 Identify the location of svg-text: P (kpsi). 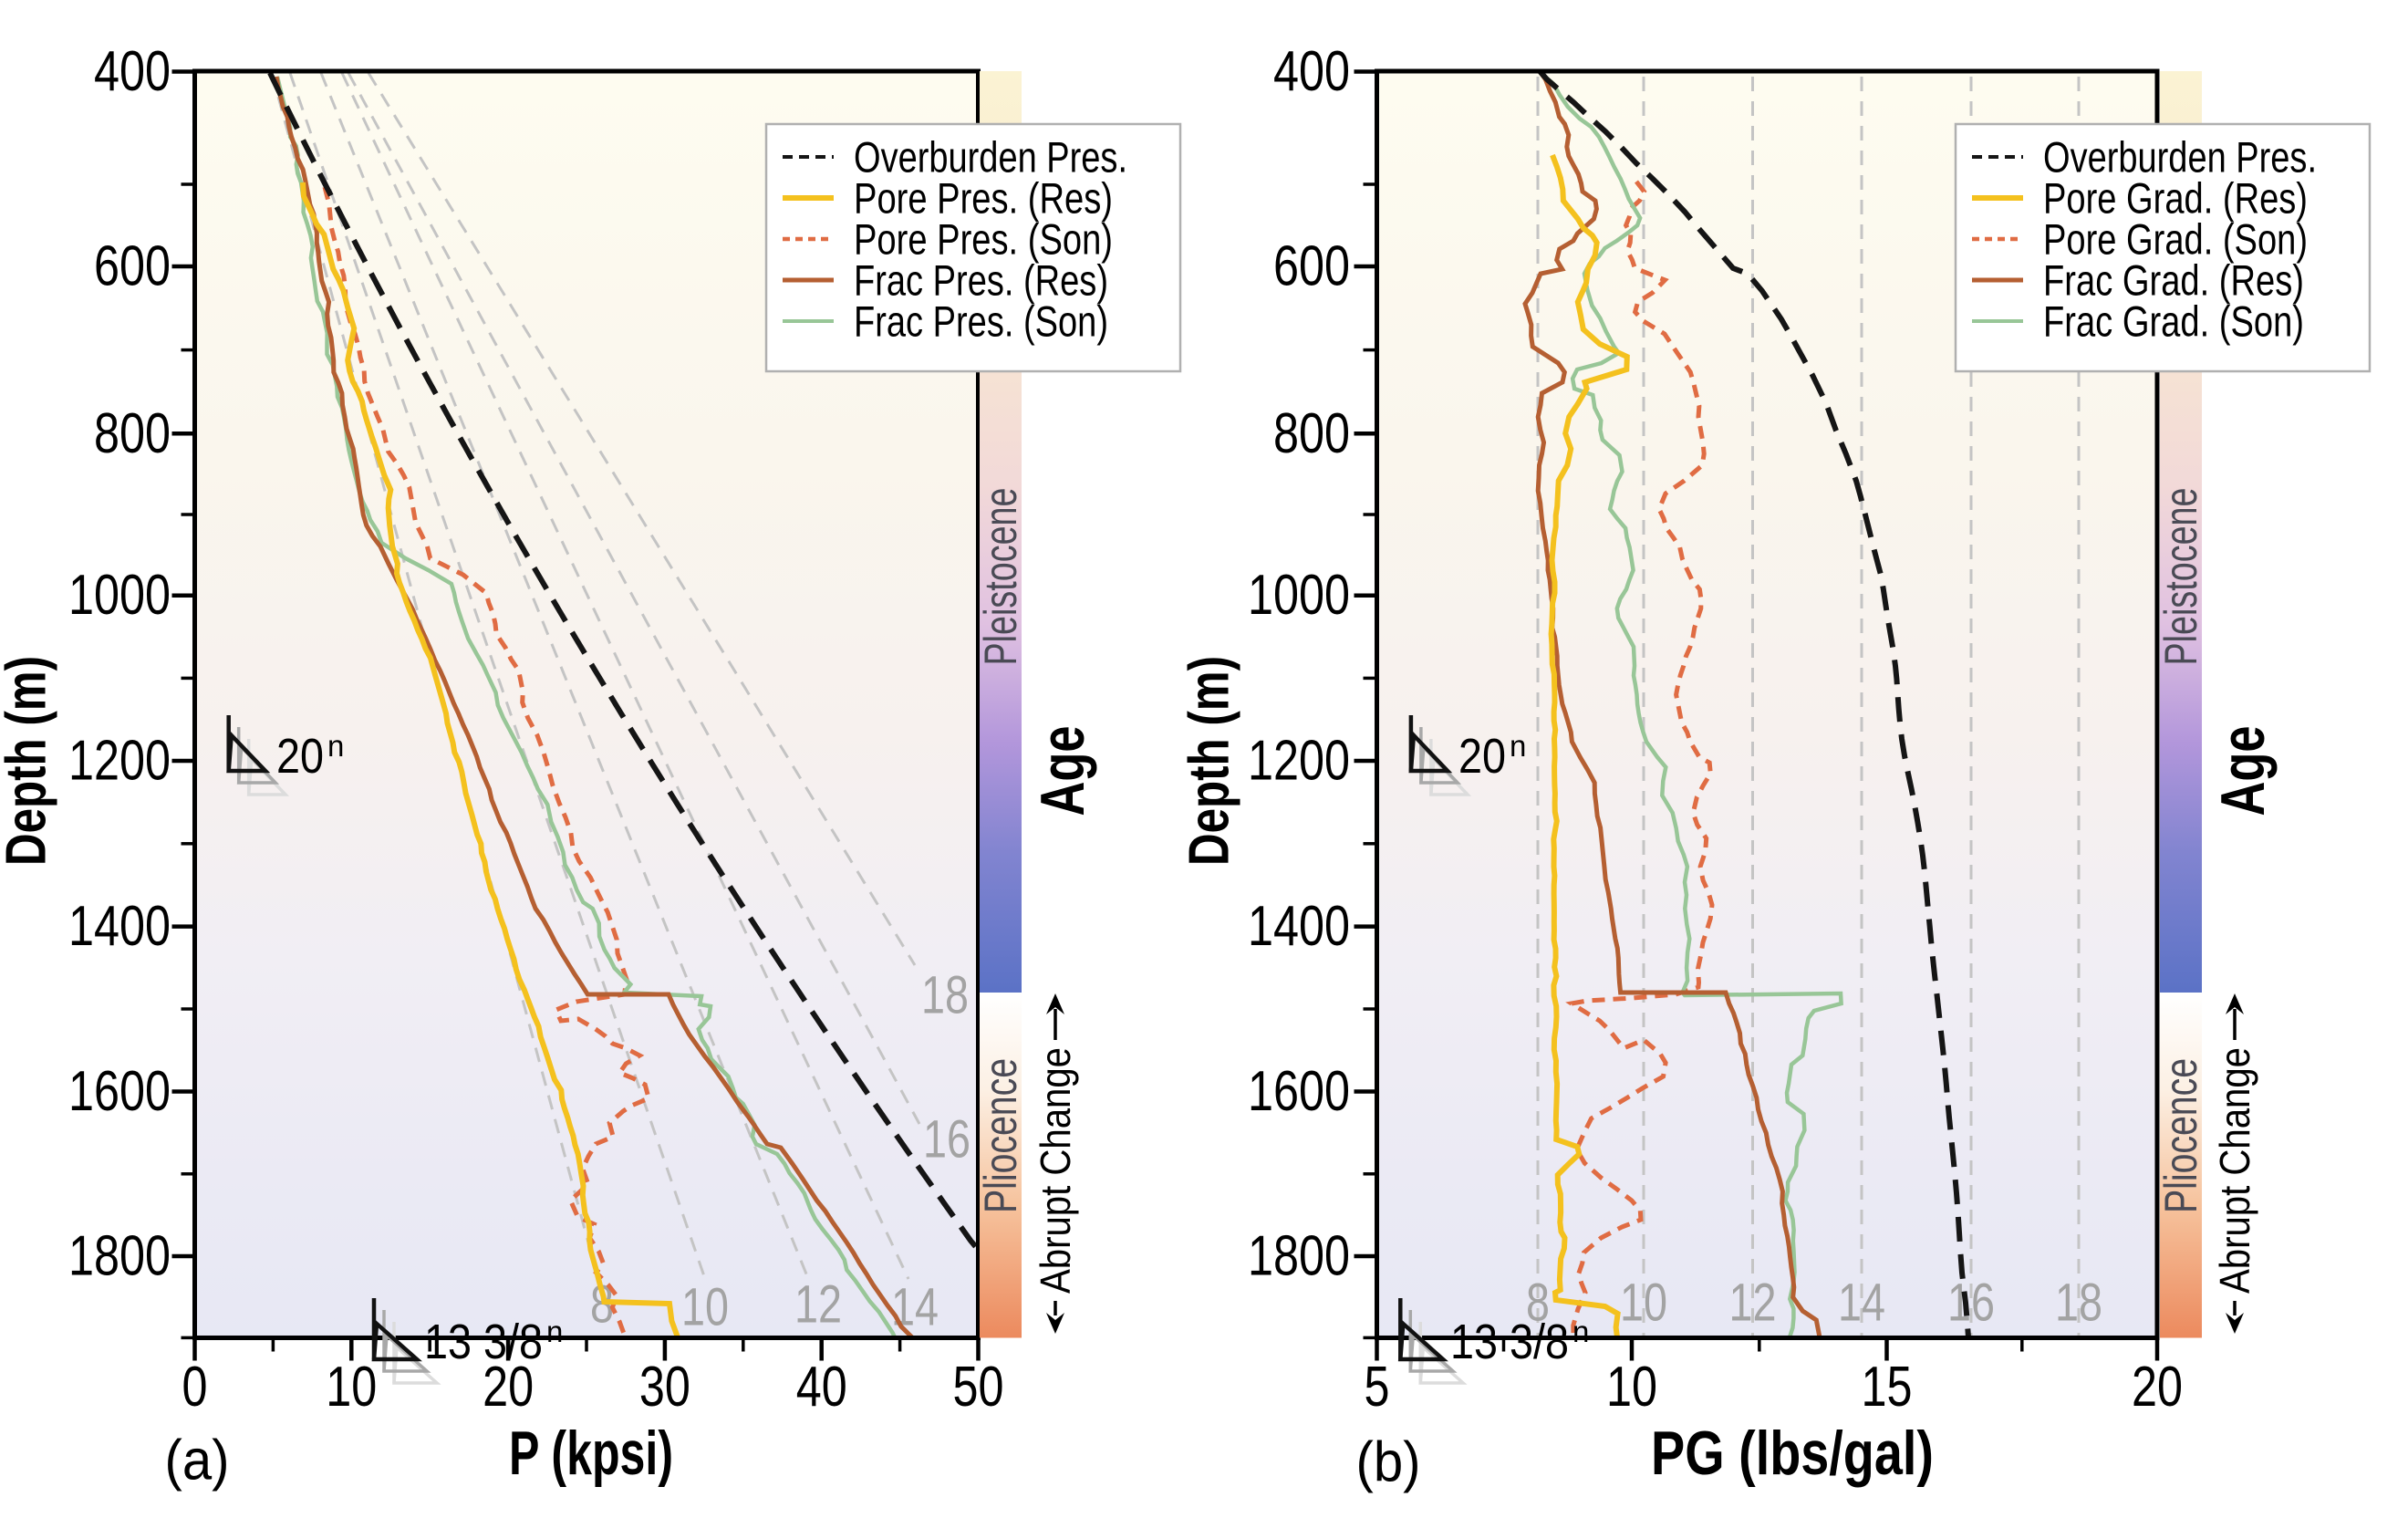
(591, 1453).